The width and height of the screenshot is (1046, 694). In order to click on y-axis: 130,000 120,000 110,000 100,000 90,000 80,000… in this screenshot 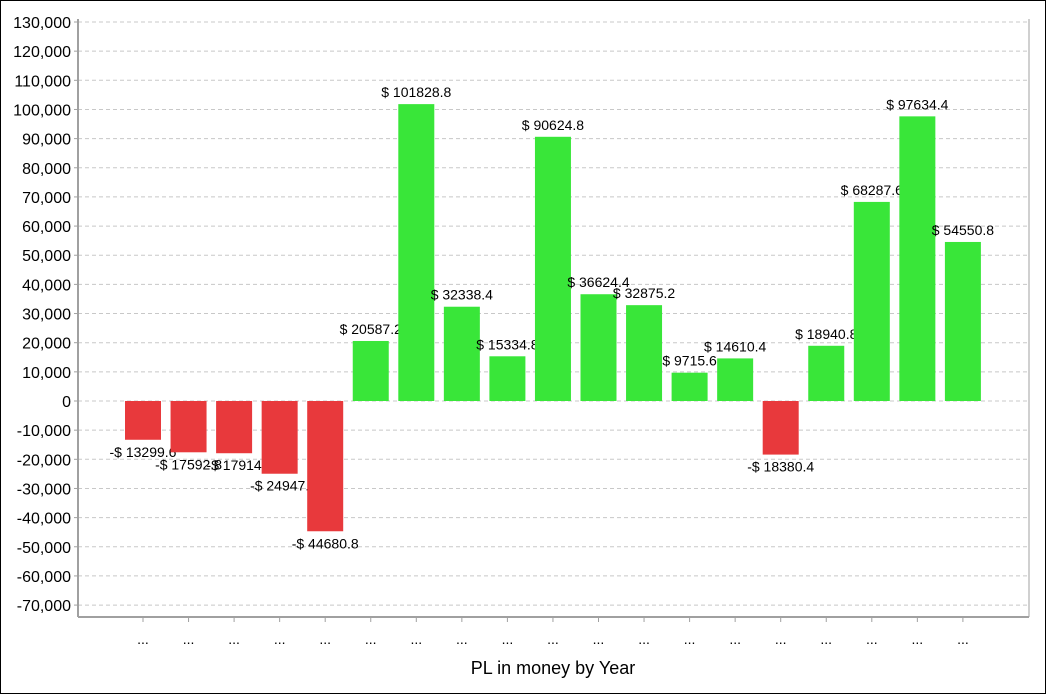, I will do `click(46, 316)`.